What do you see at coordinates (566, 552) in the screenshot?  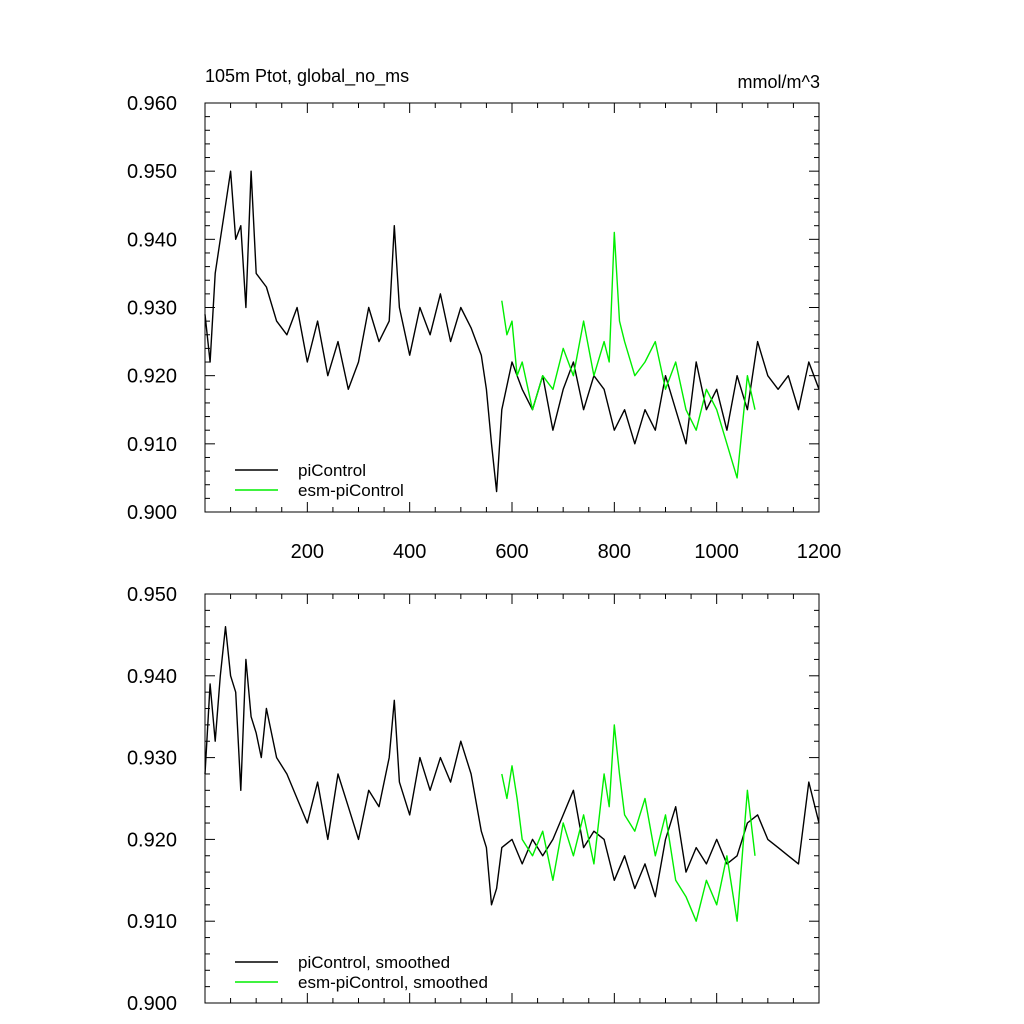 I see `top-x-tick-labels: 200 400 600 800 1000 1200` at bounding box center [566, 552].